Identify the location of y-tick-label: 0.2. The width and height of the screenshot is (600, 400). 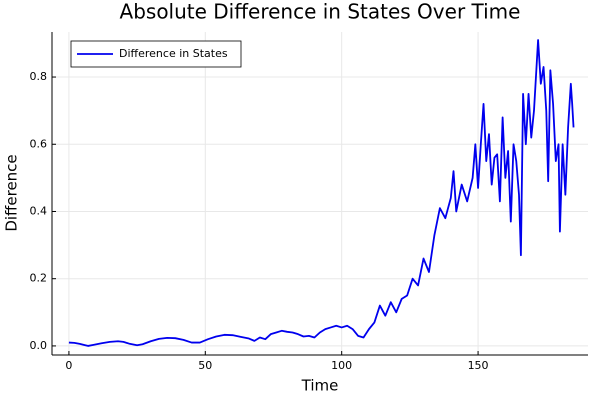
(39, 278).